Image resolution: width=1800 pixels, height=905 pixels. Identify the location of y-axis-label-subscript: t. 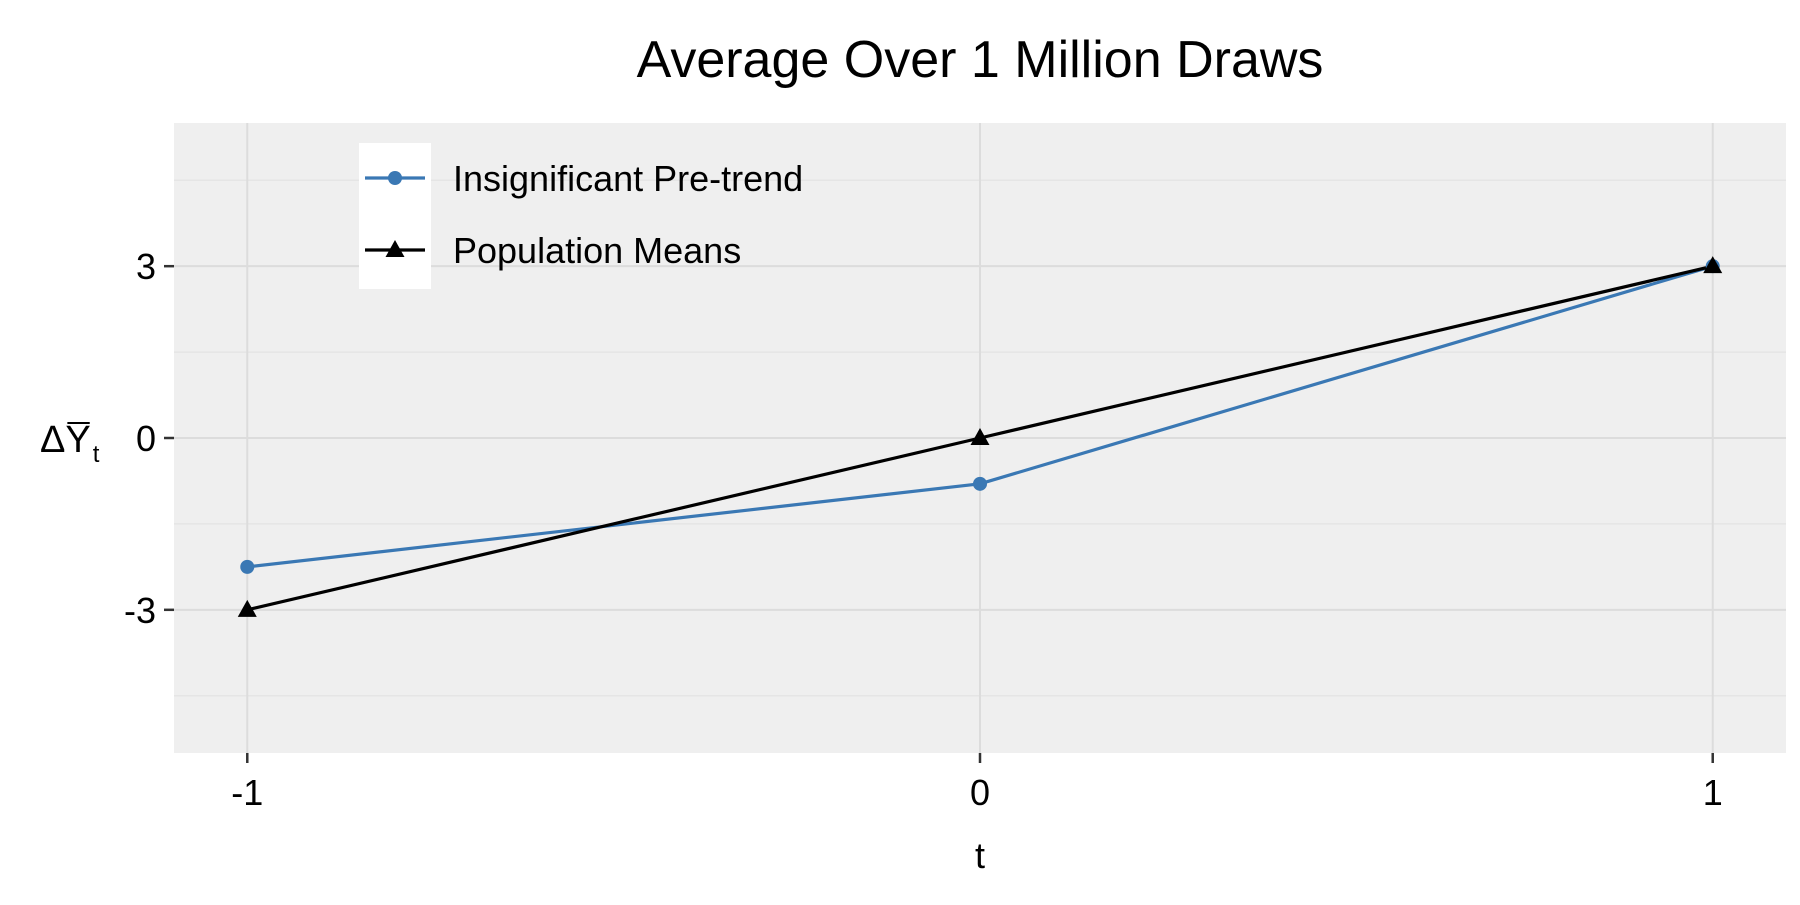
(96, 454).